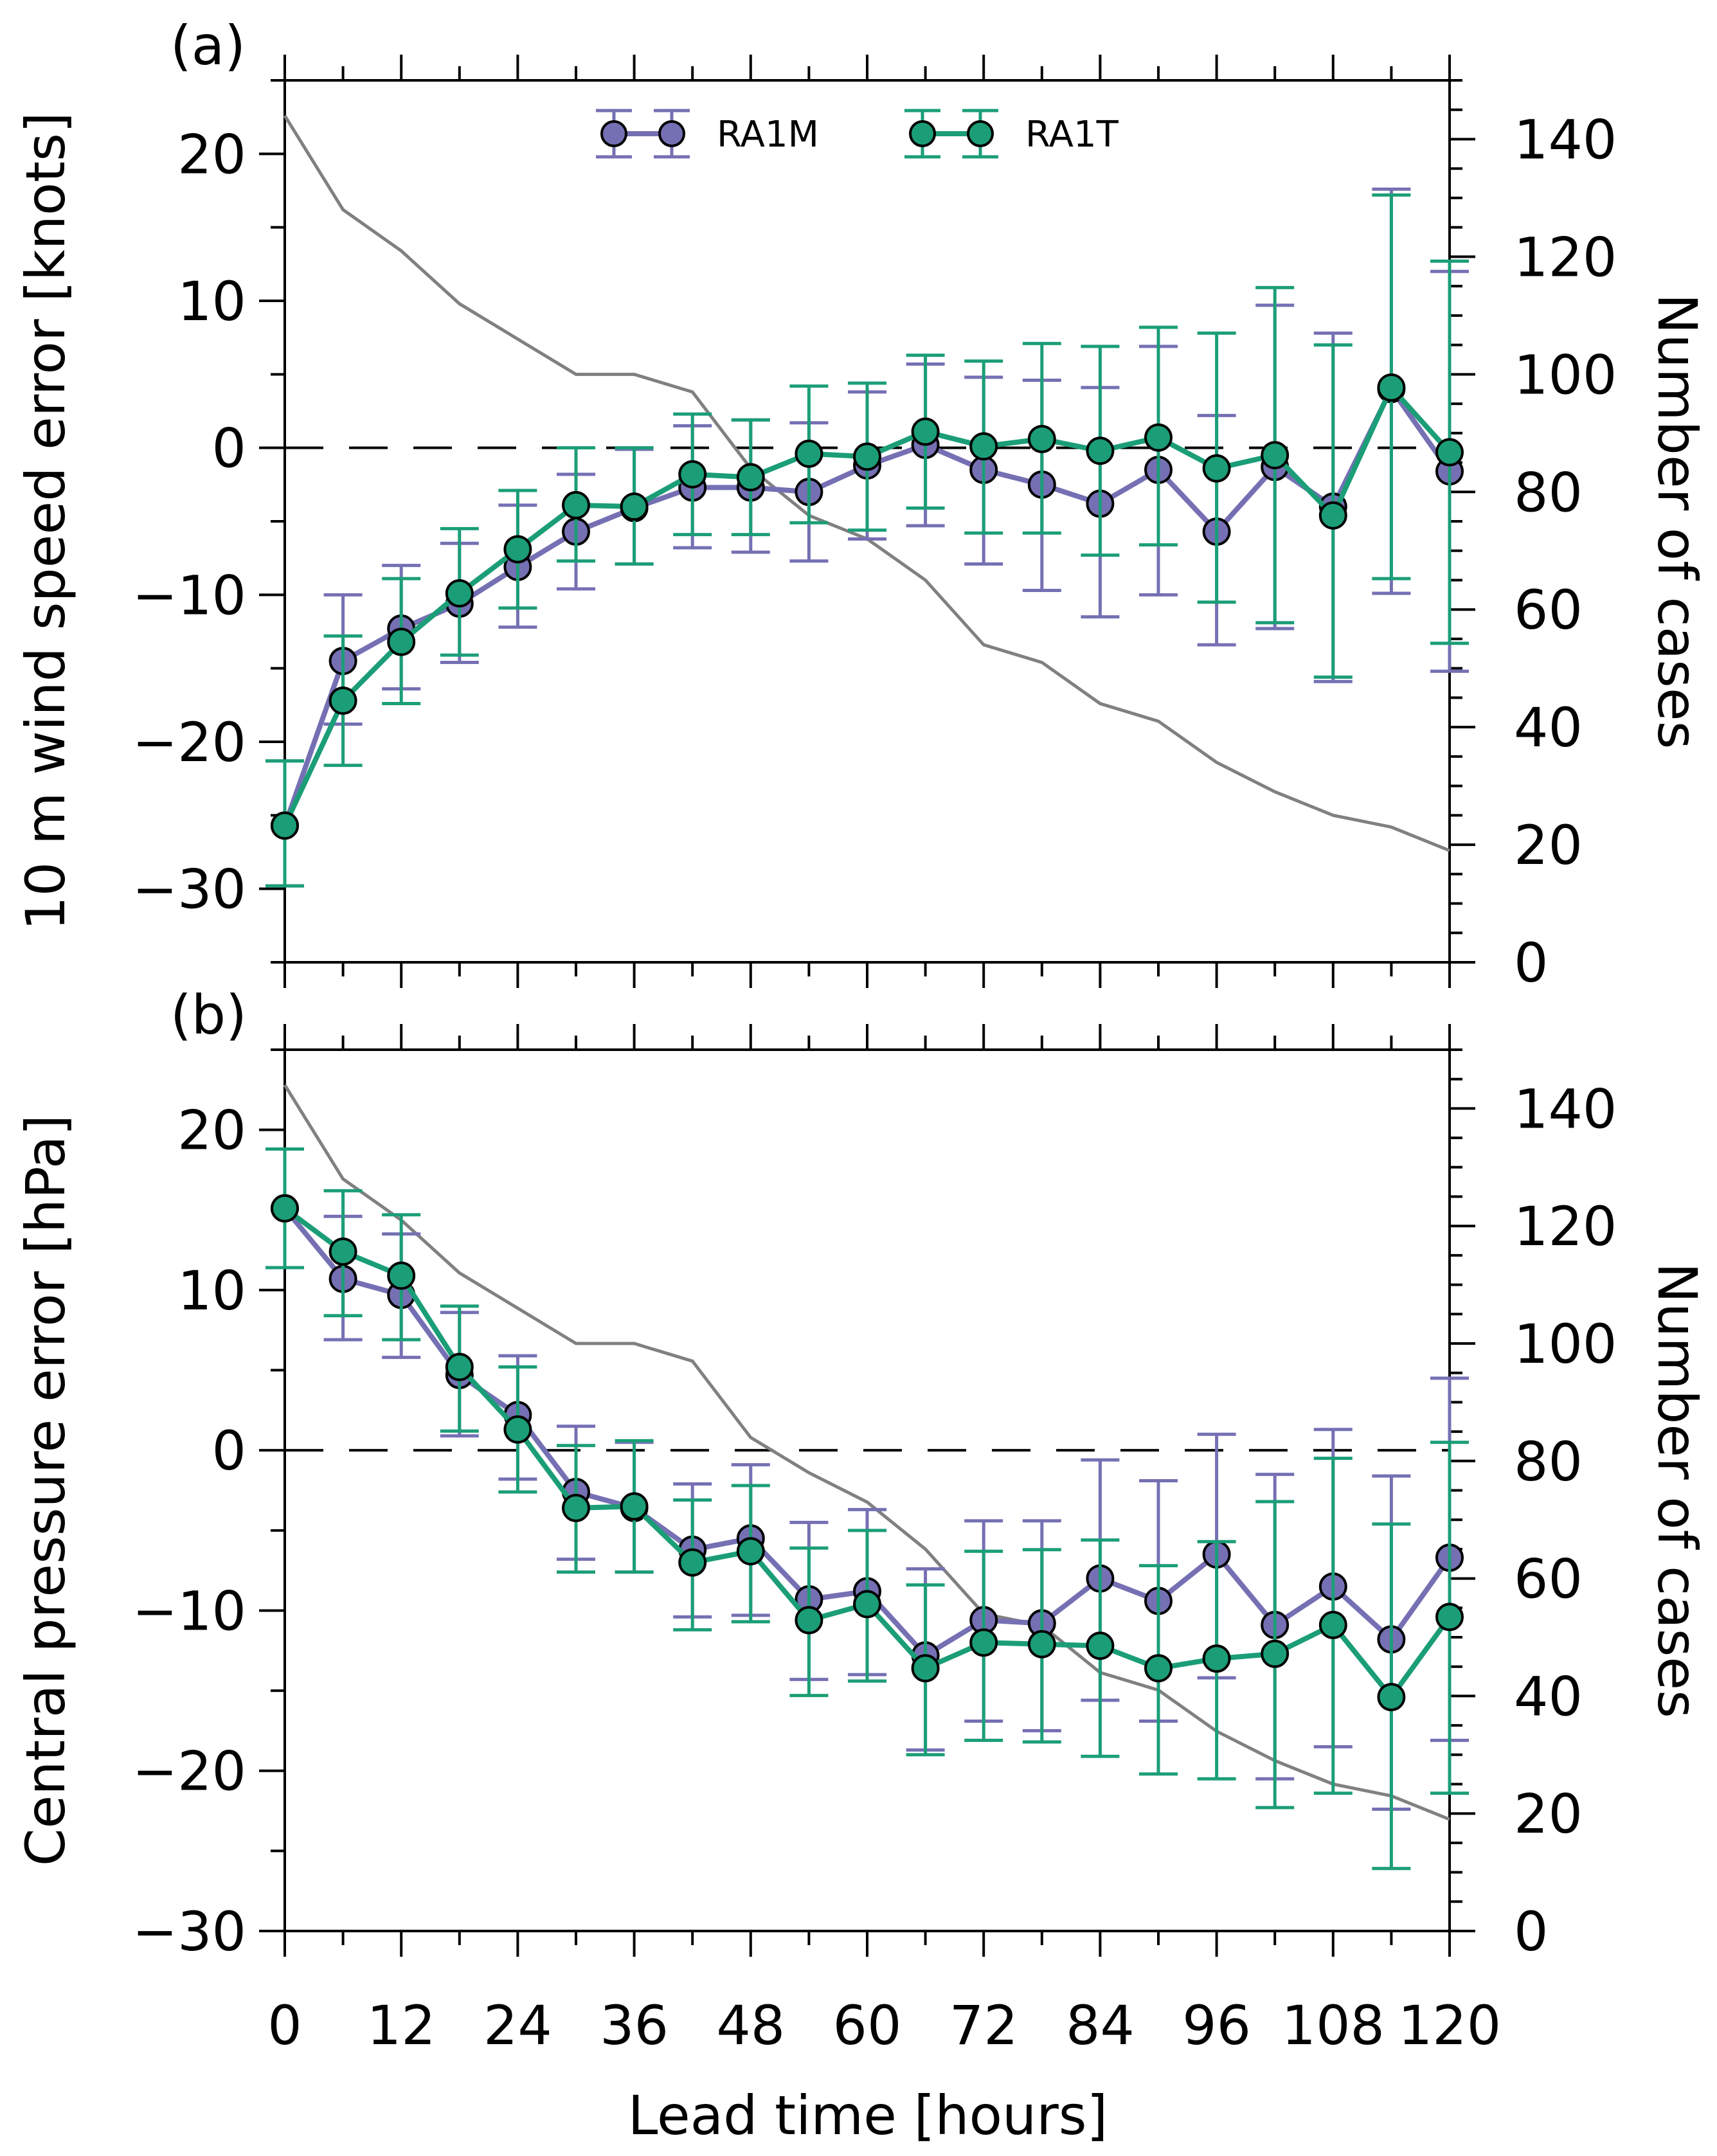  Describe the element at coordinates (768, 135) in the screenshot. I see `legend-label-ra1m: RA1M` at that location.